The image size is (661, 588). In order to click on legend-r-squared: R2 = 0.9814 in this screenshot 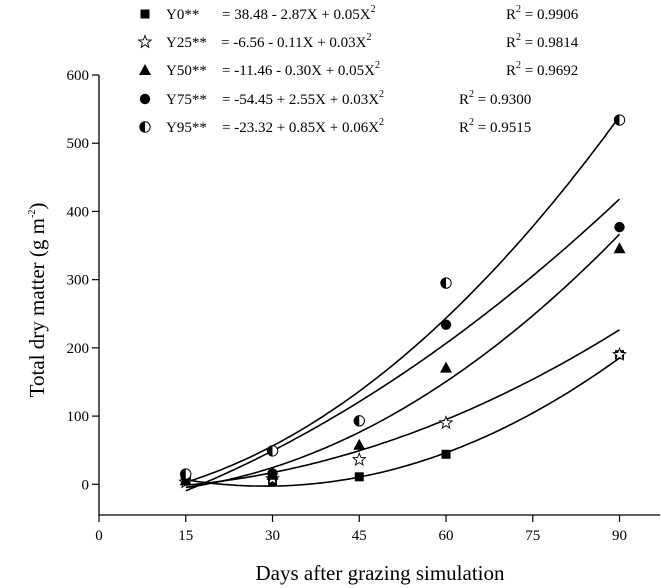, I will do `click(542, 41)`.